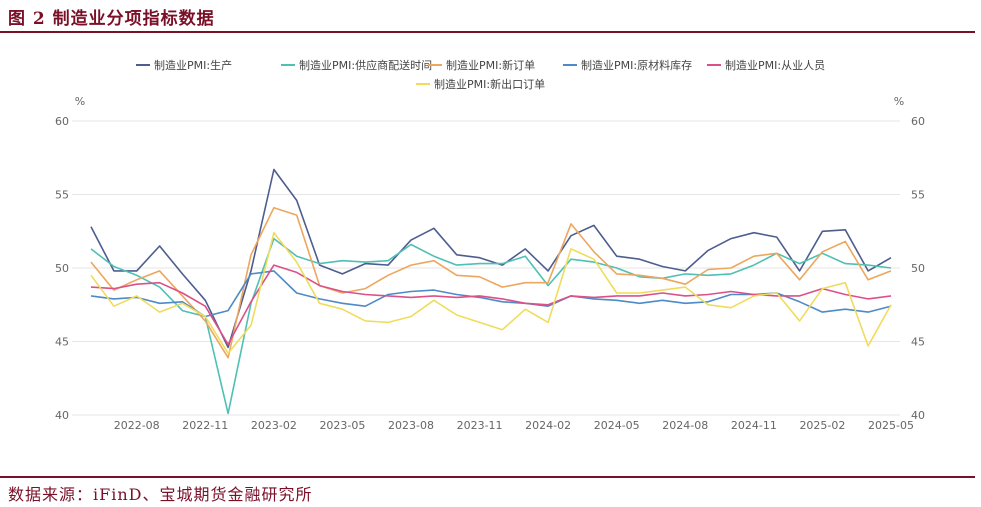 This screenshot has width=981, height=507. Describe the element at coordinates (160, 494) in the screenshot. I see `source-note: 数据来源：iFinD、宝城期货金融研究所` at that location.